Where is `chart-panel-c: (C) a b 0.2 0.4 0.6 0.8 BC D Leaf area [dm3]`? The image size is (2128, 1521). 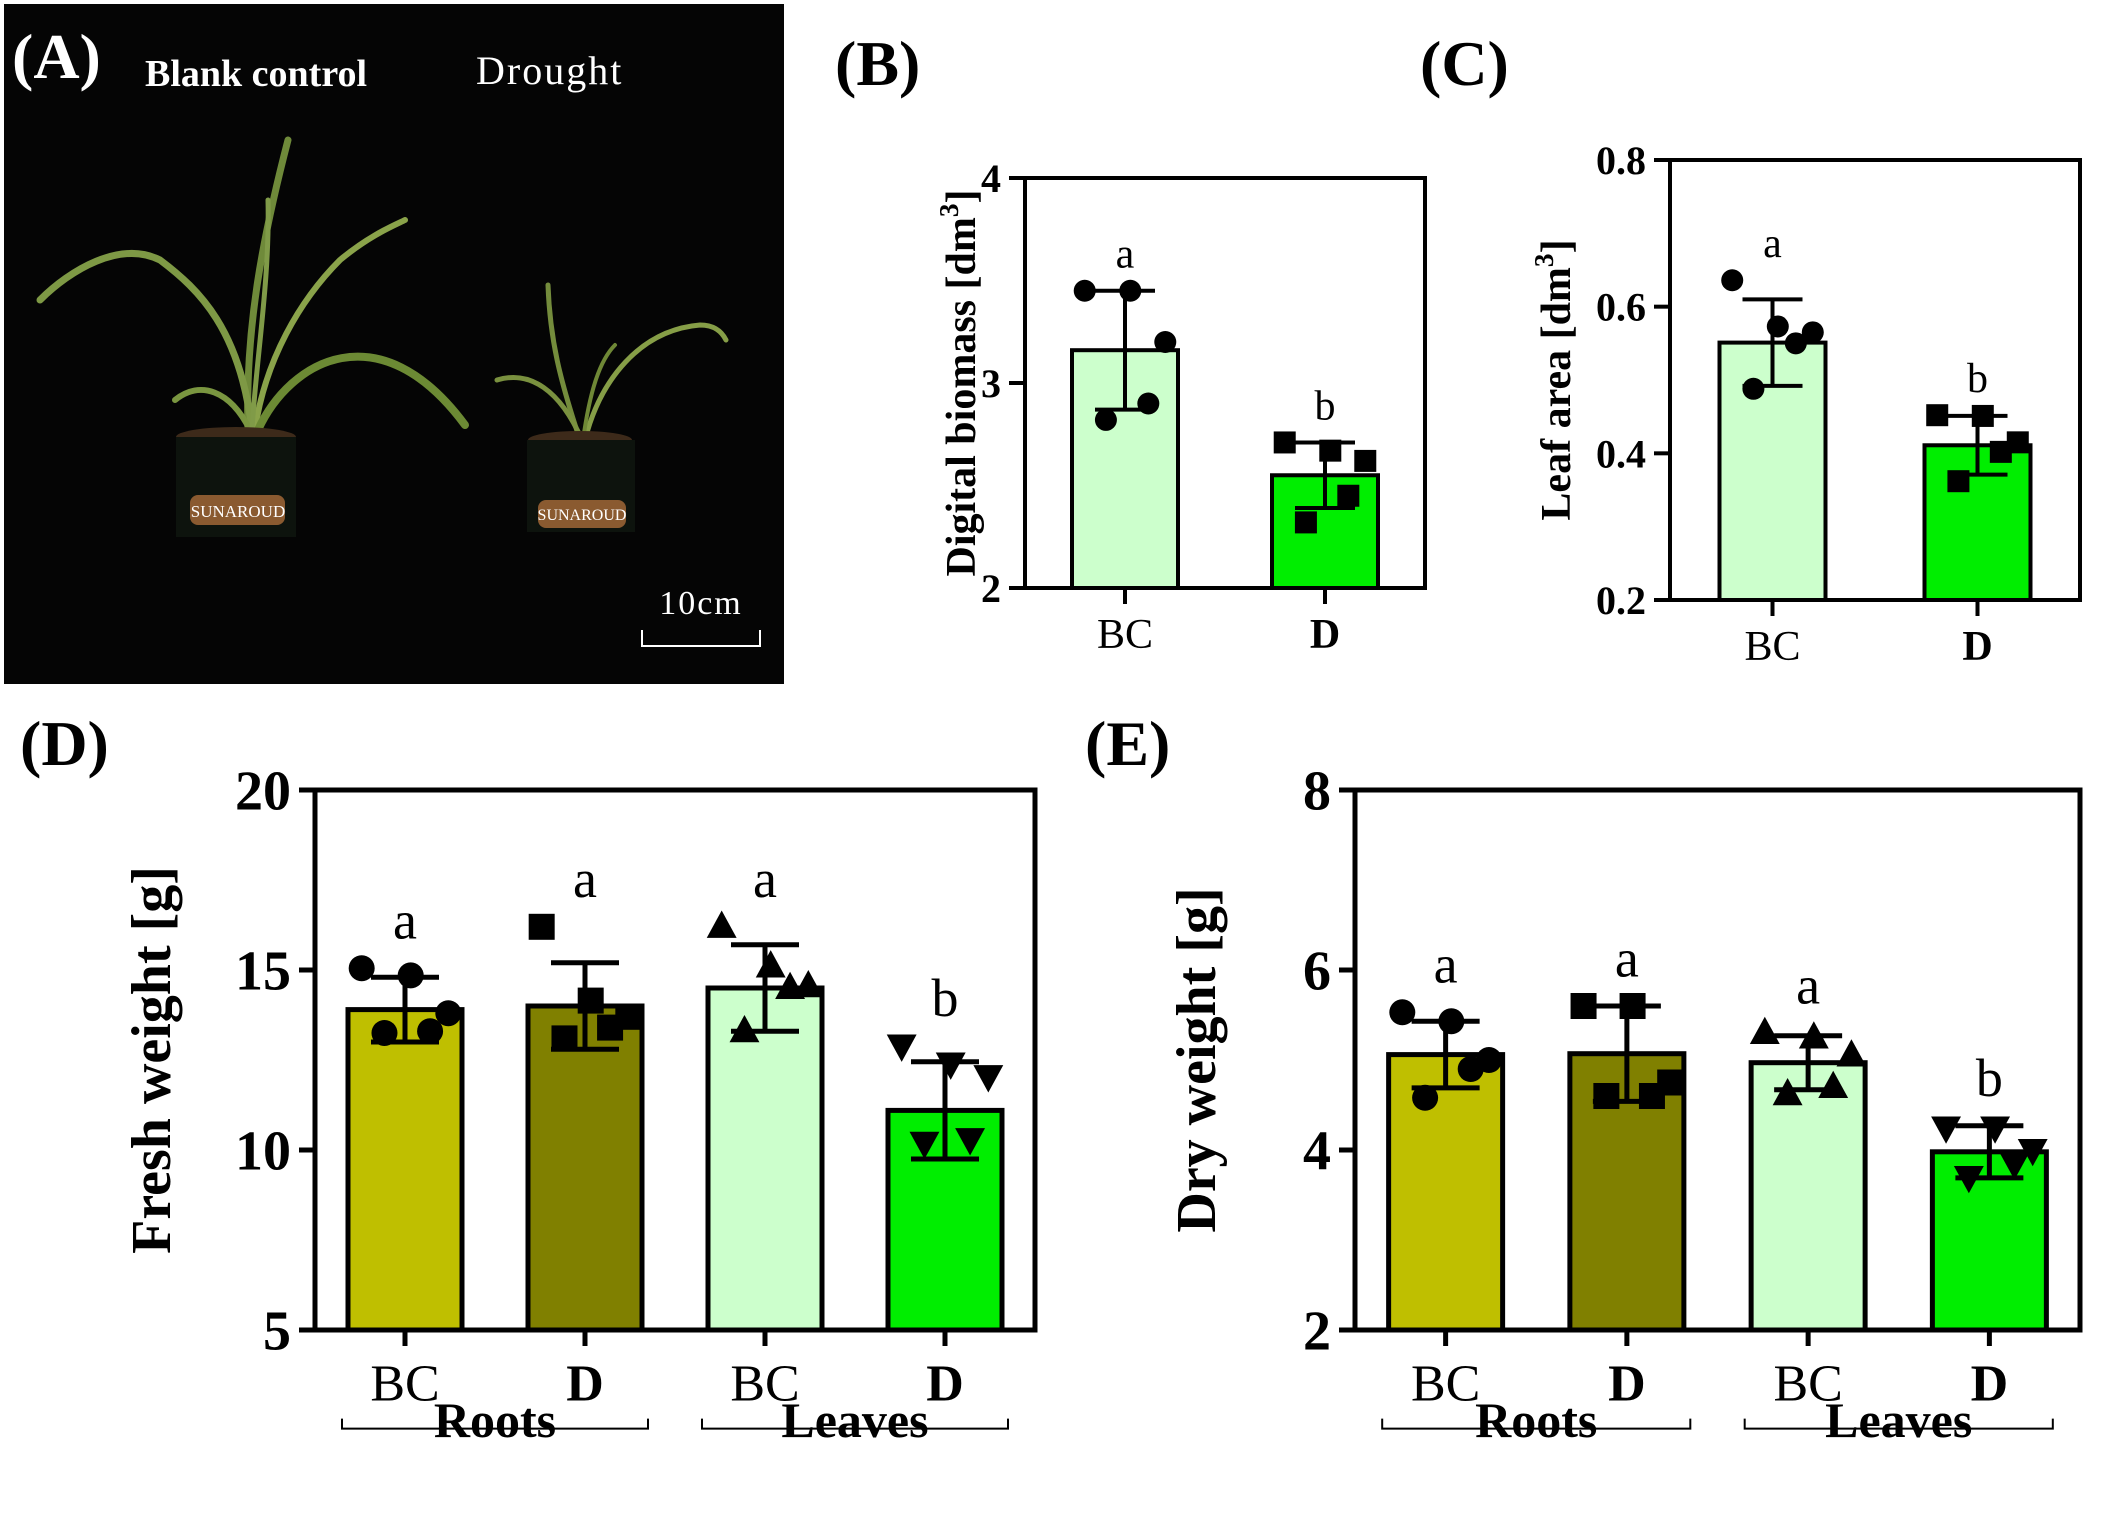 chart-panel-c: (C) a b 0.2 0.4 0.6 0.8 BC D Leaf area [dm3] is located at coordinates (1751, 349).